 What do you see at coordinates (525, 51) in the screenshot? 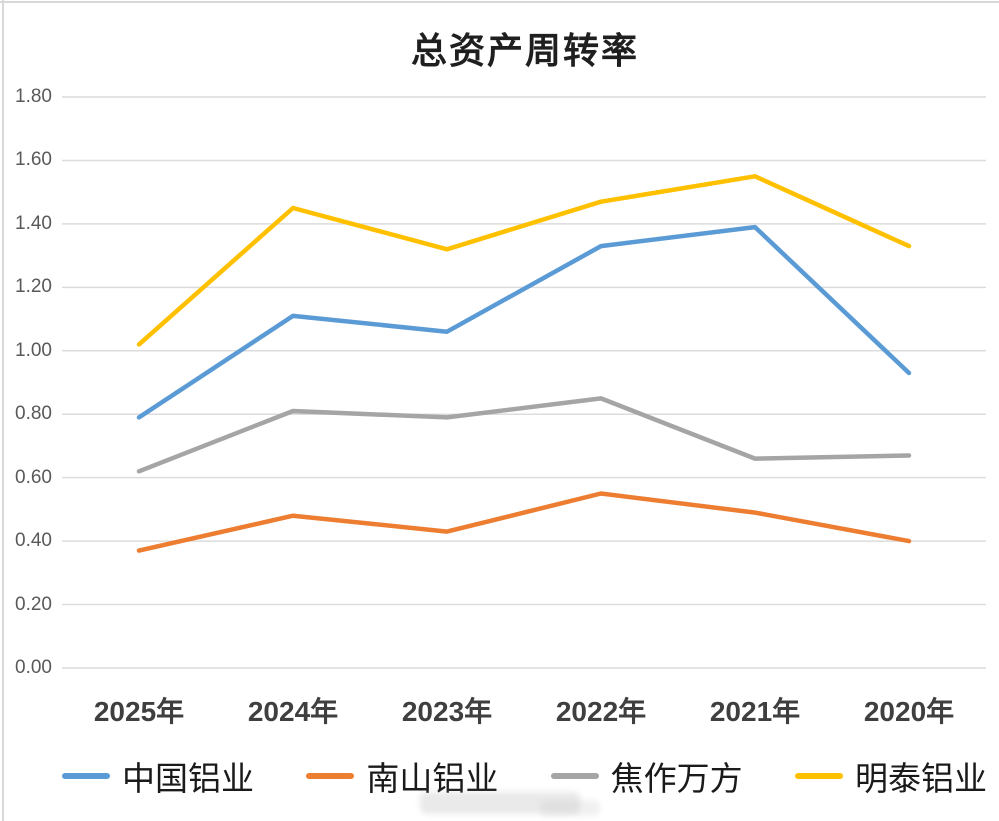
I see `chart-title: 总资产周转率` at bounding box center [525, 51].